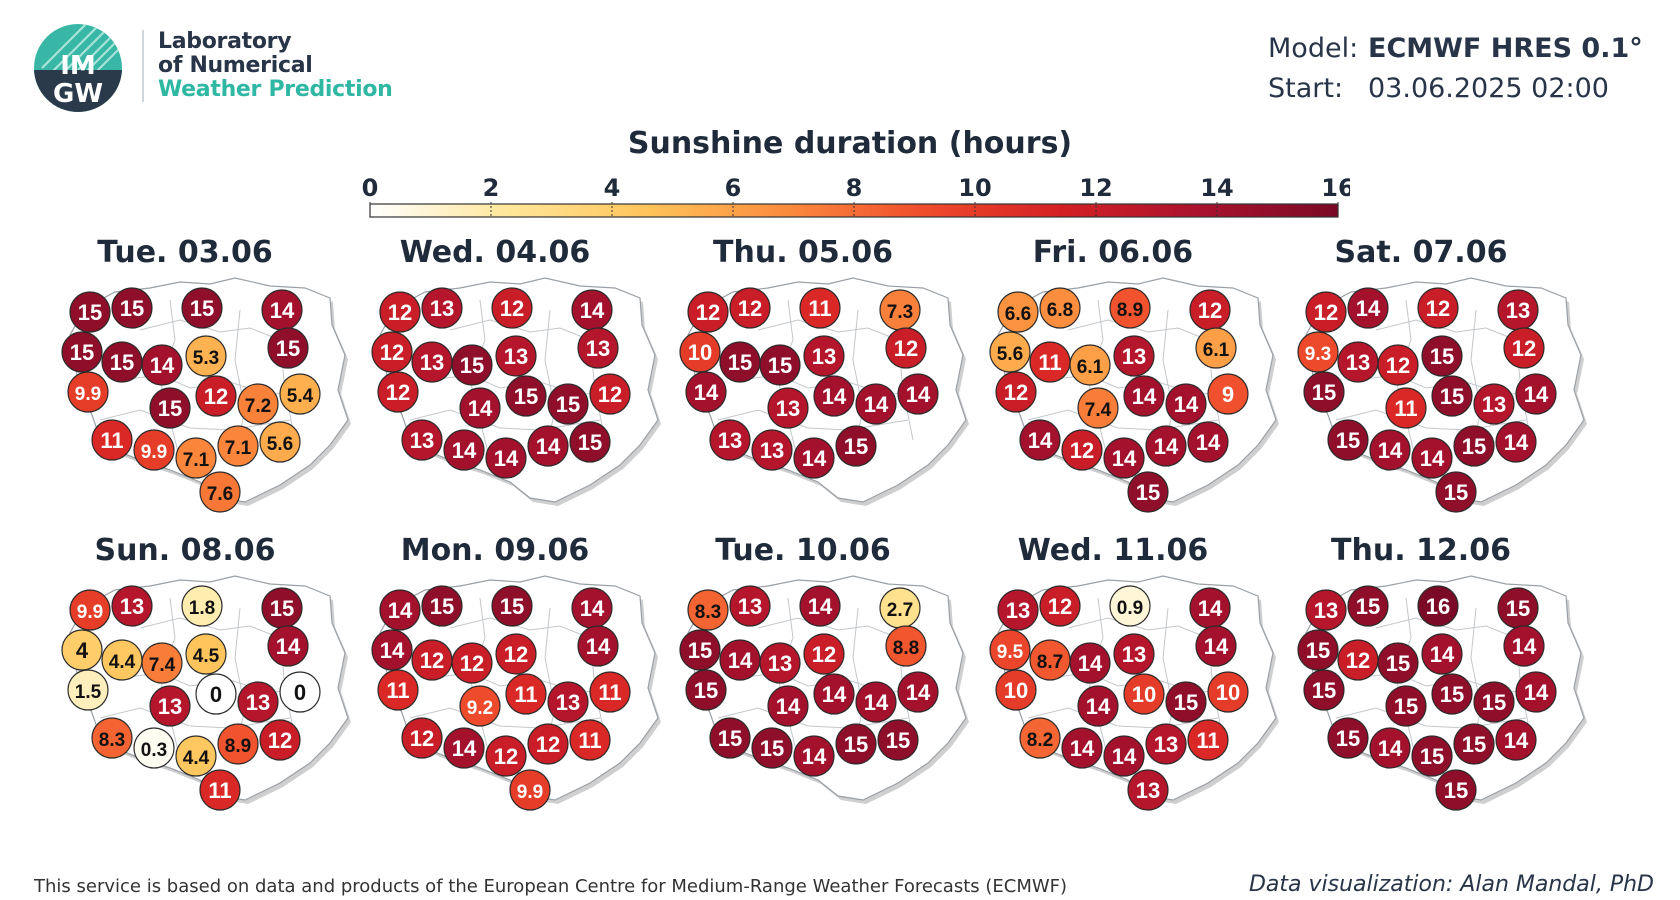  Describe the element at coordinates (1318, 354) in the screenshot. I see `sunshine-value: 9.3` at that location.